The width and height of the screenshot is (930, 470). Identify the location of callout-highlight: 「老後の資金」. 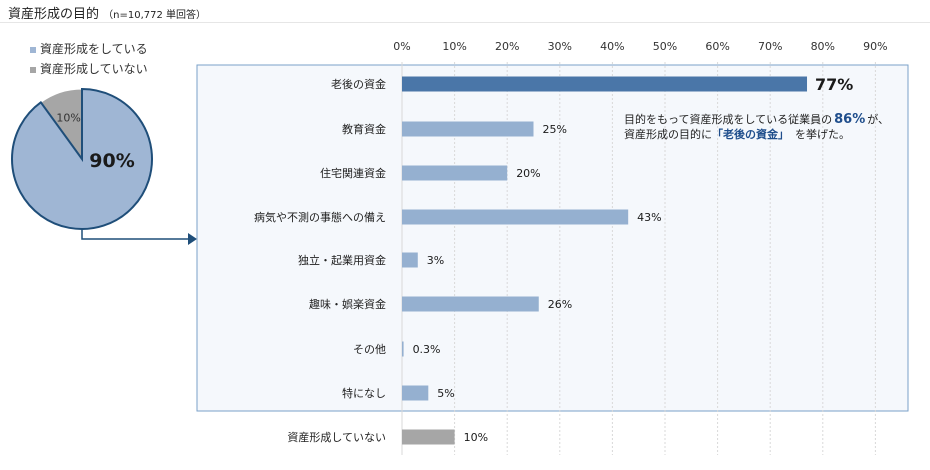
(750, 134).